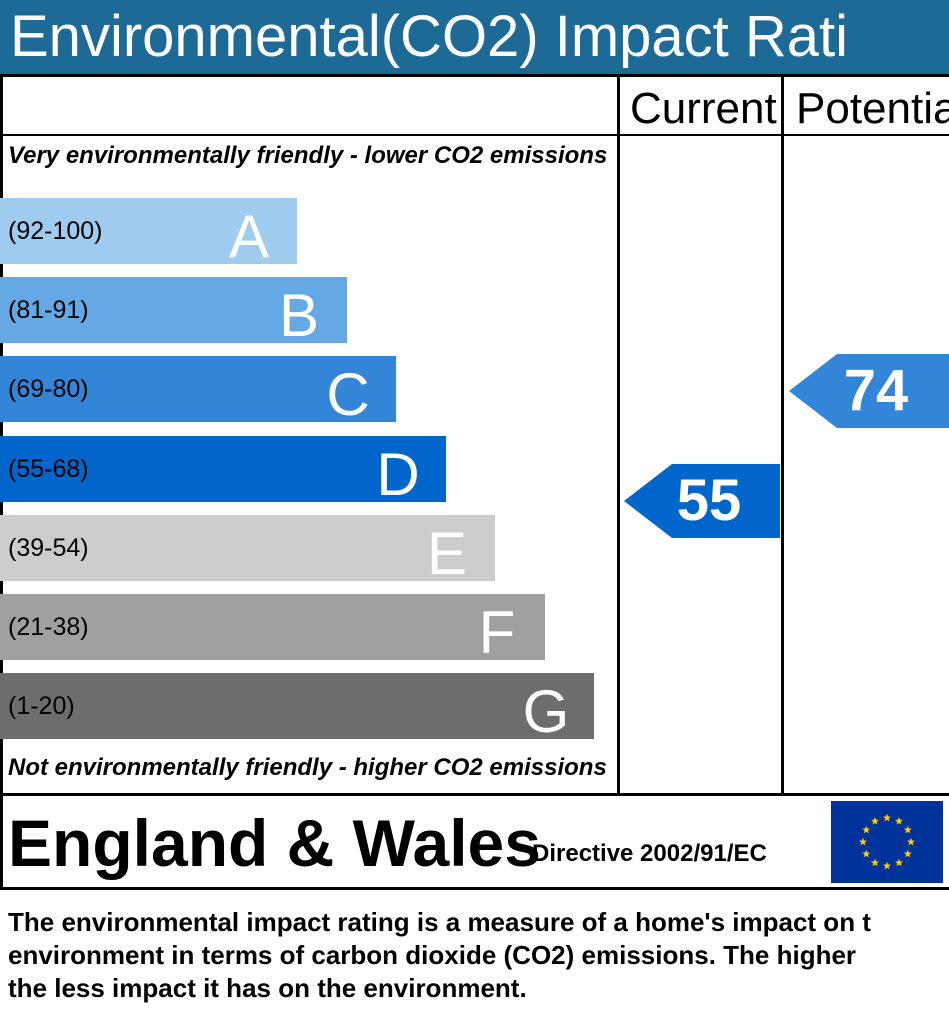 The width and height of the screenshot is (949, 1024). I want to click on band-g: (1-20) G, so click(297, 709).